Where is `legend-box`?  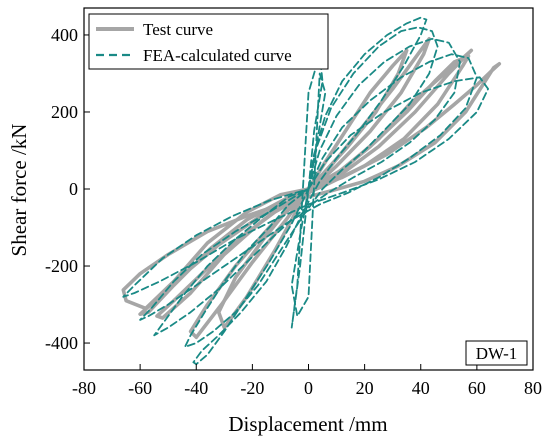
legend-box is located at coordinates (208, 41).